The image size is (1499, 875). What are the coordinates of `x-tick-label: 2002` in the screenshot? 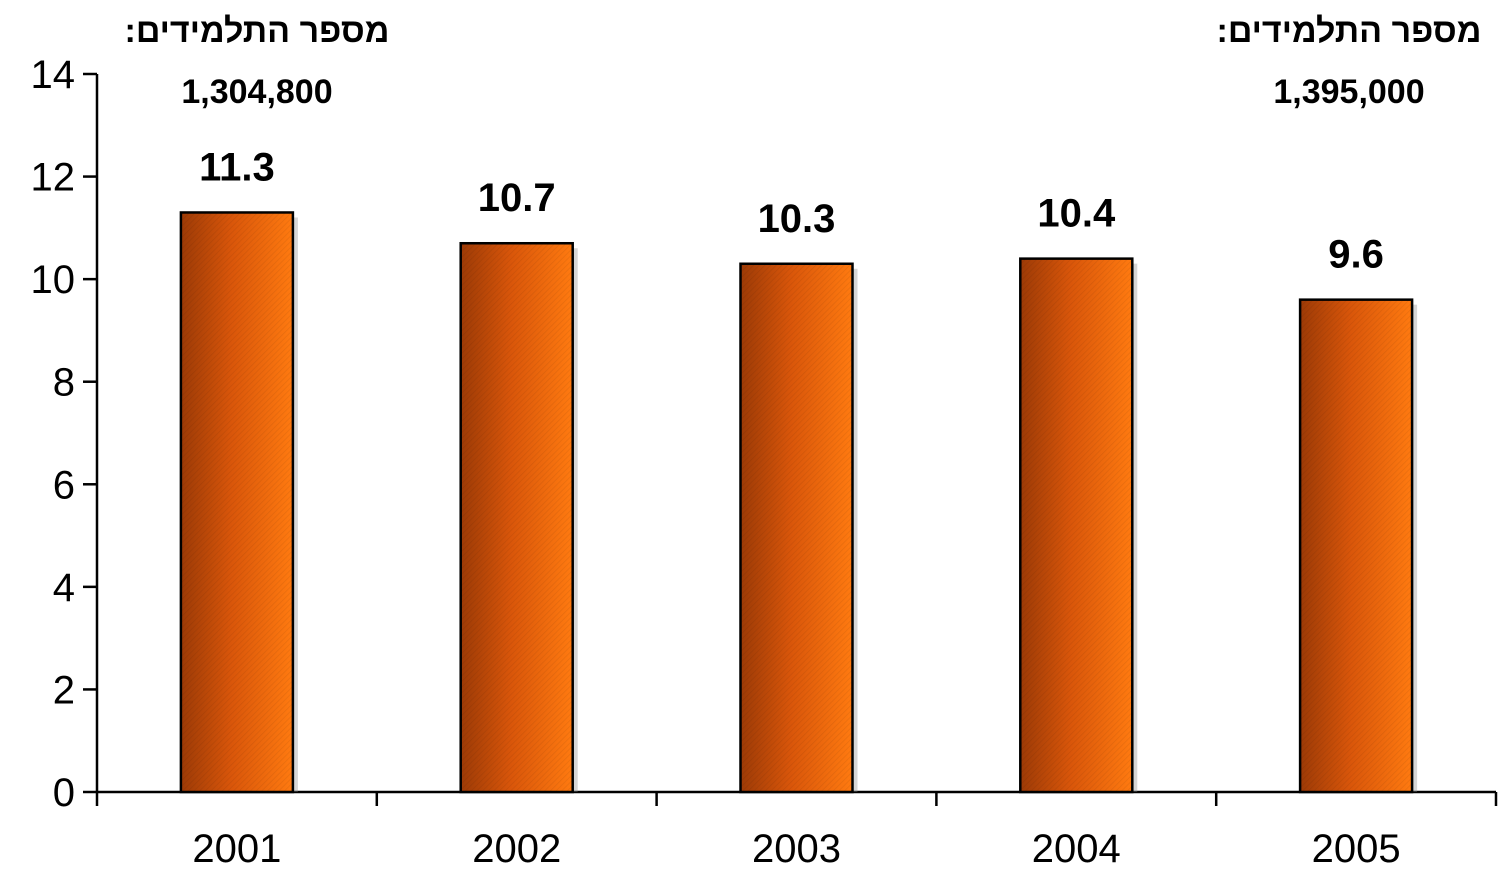 It's located at (516, 849).